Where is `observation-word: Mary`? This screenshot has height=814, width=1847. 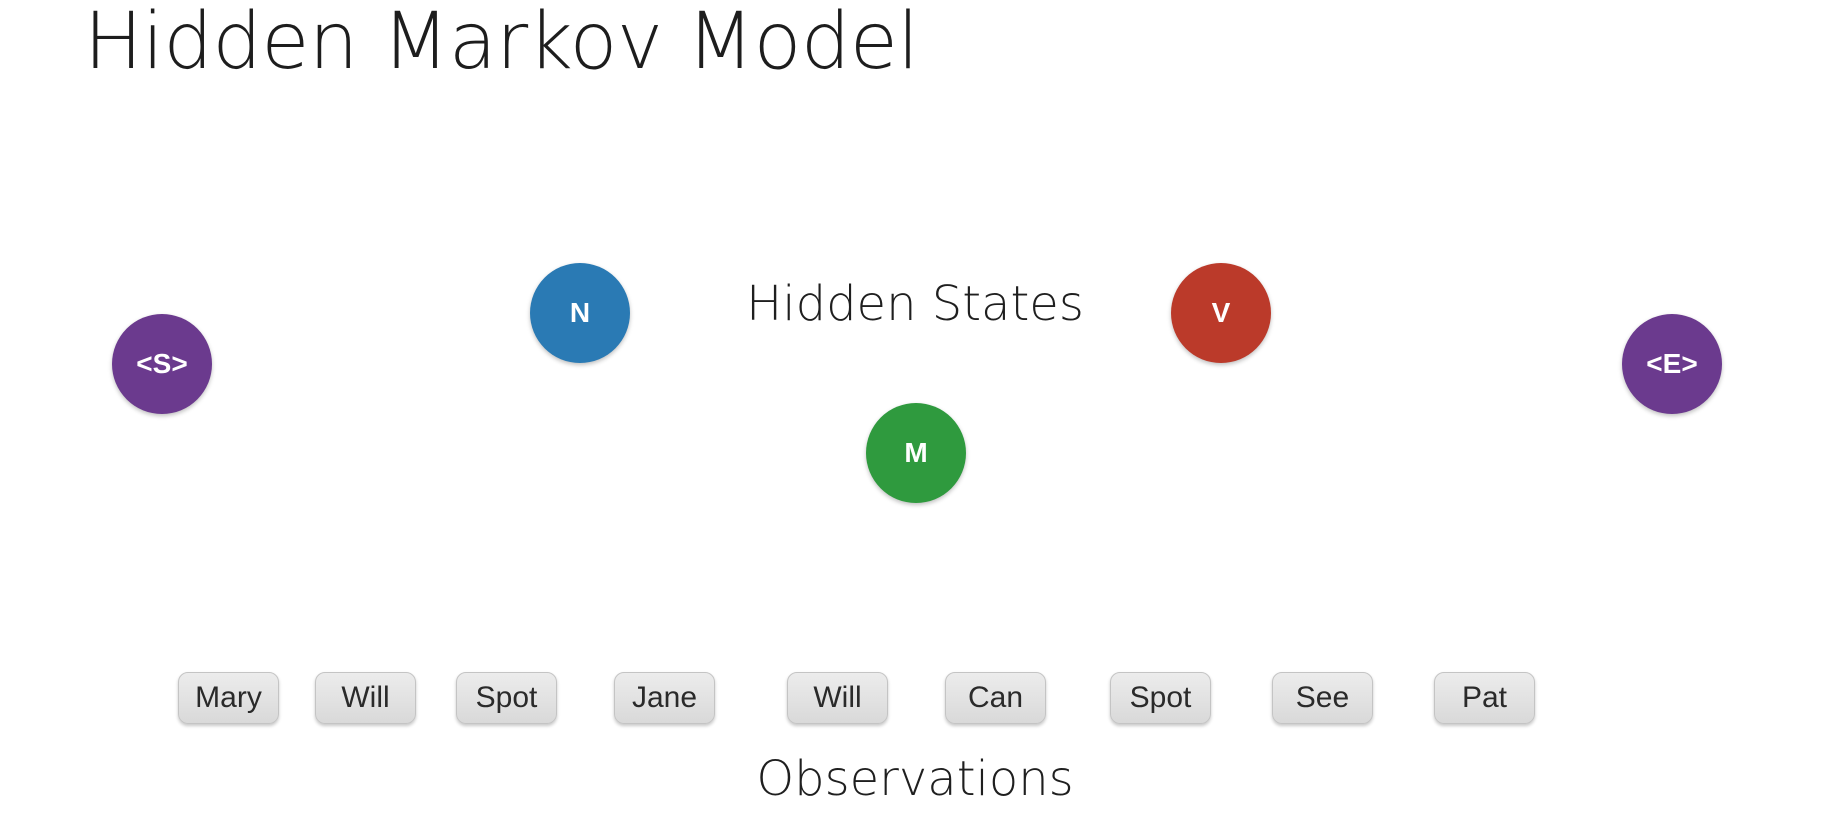 observation-word: Mary is located at coordinates (228, 698).